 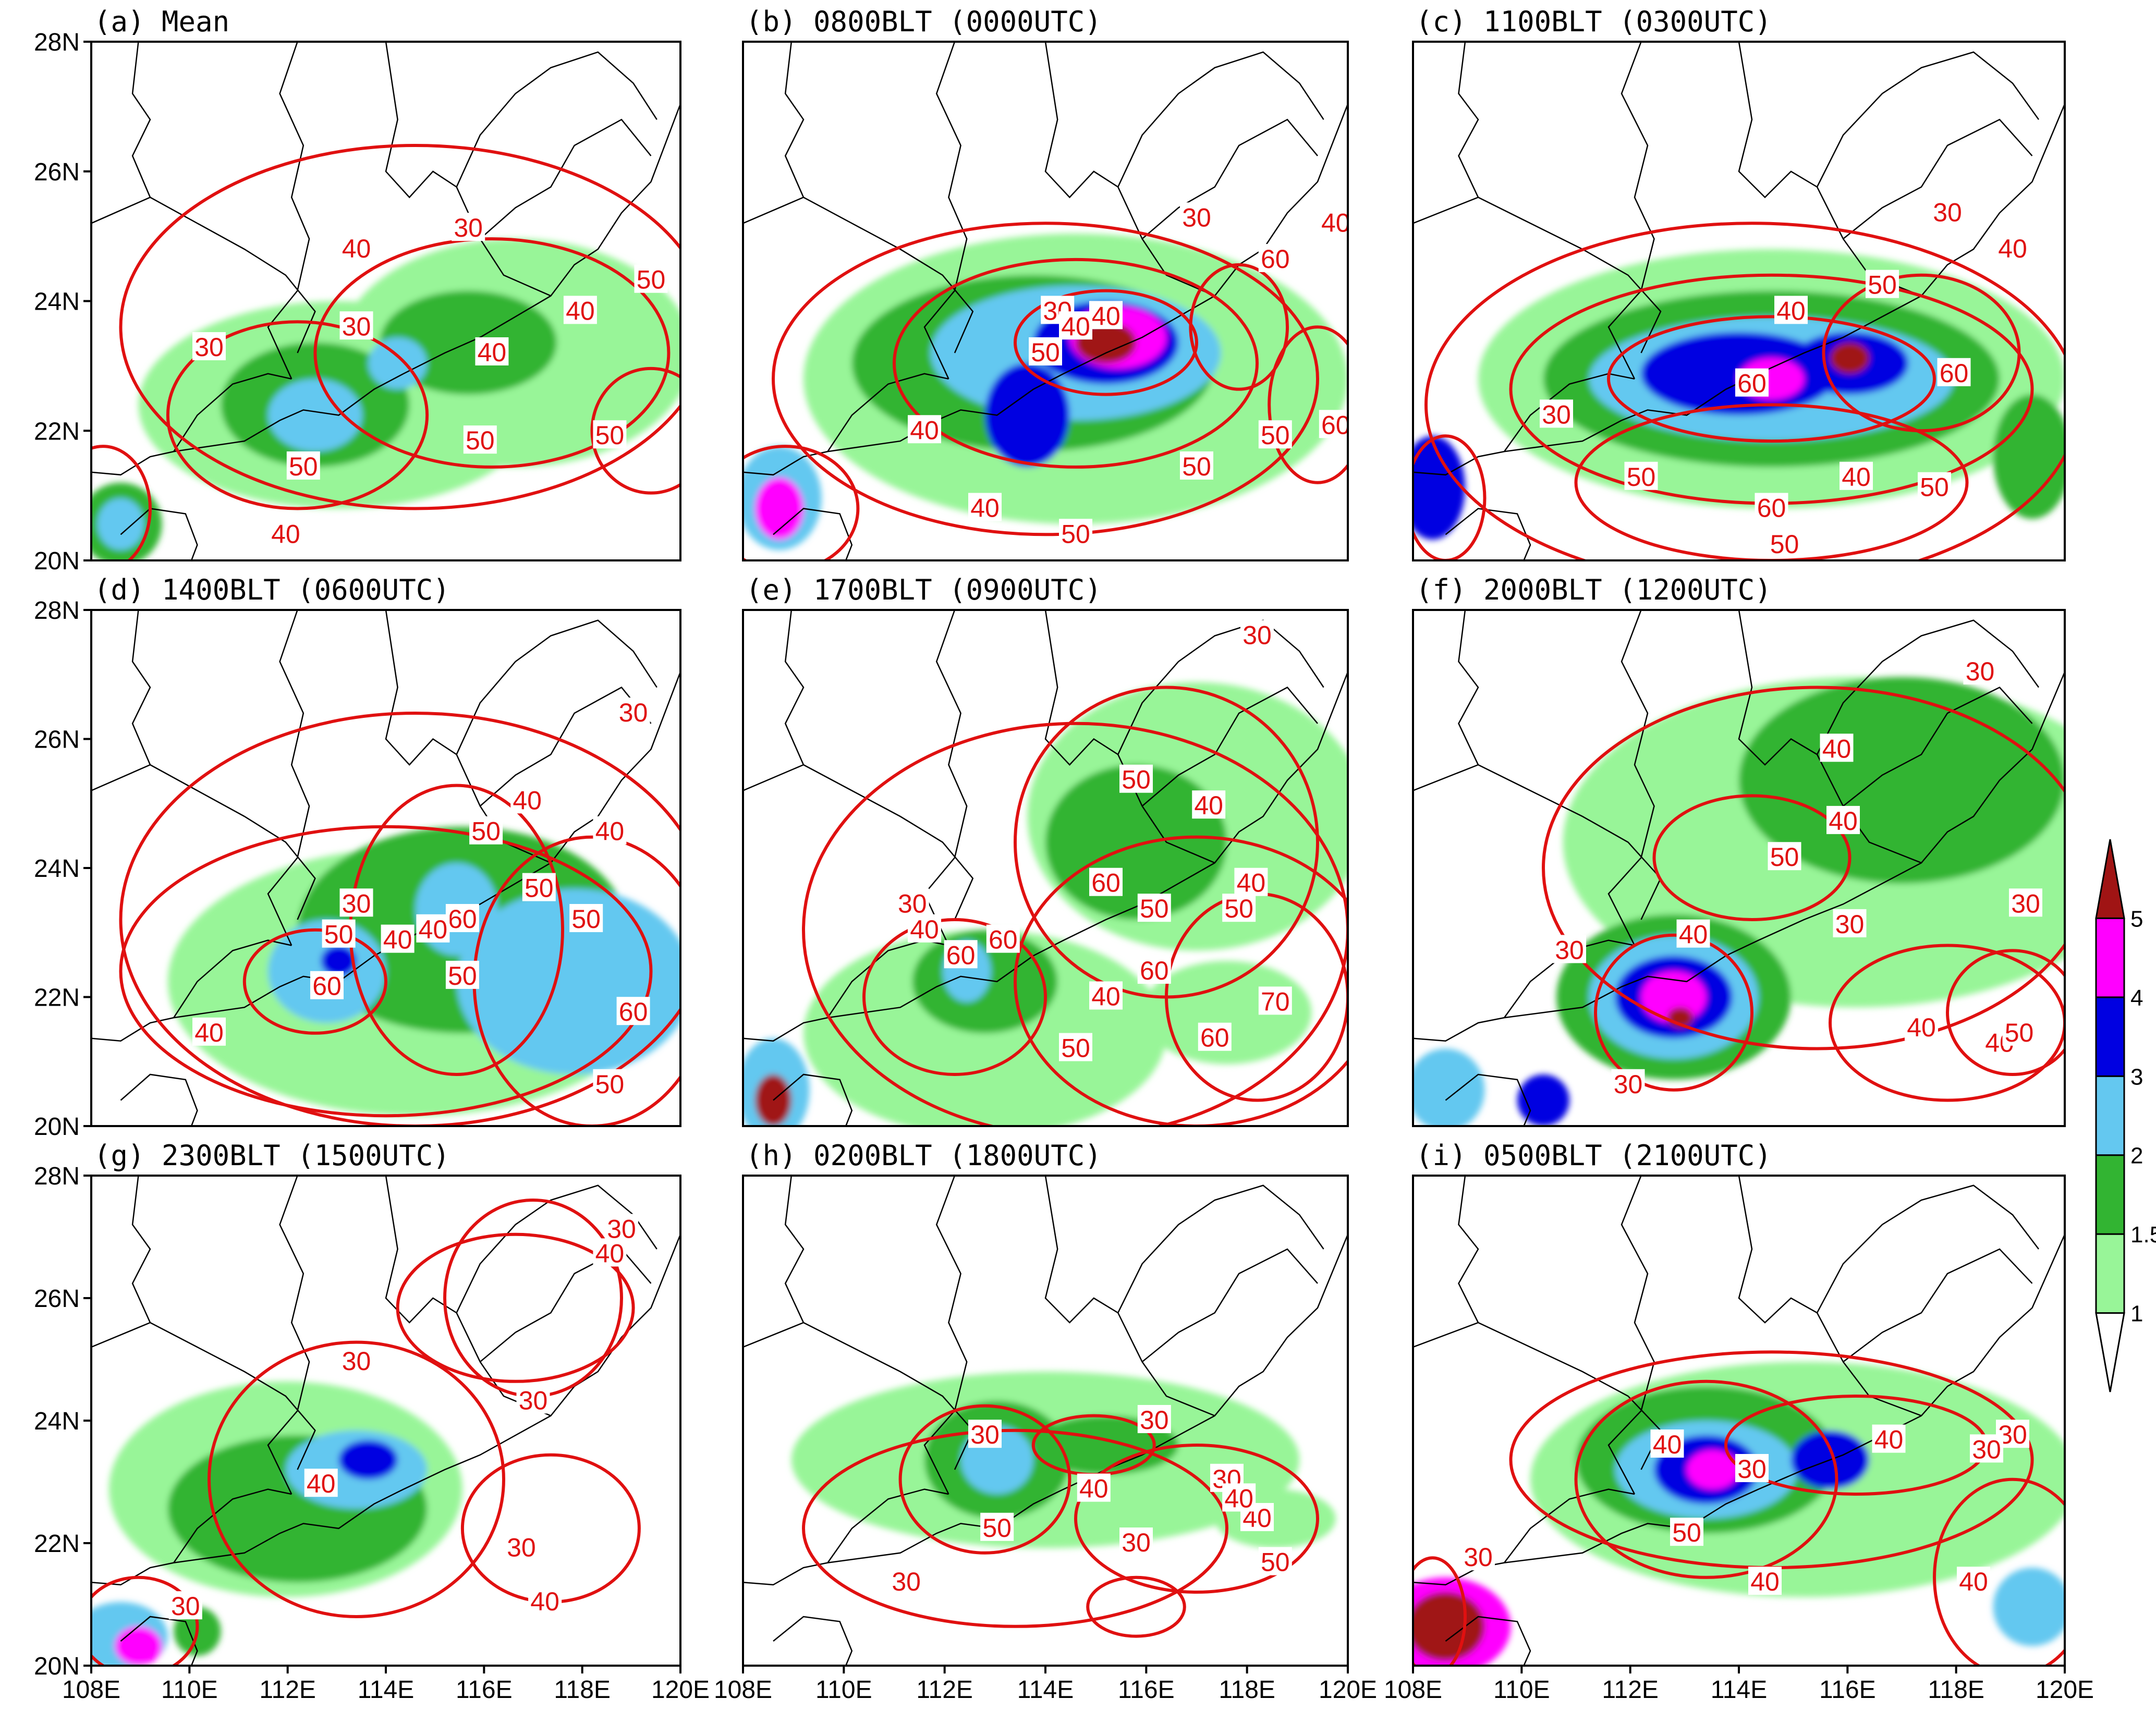 I want to click on colorbar-label: 5, so click(x=2136, y=919).